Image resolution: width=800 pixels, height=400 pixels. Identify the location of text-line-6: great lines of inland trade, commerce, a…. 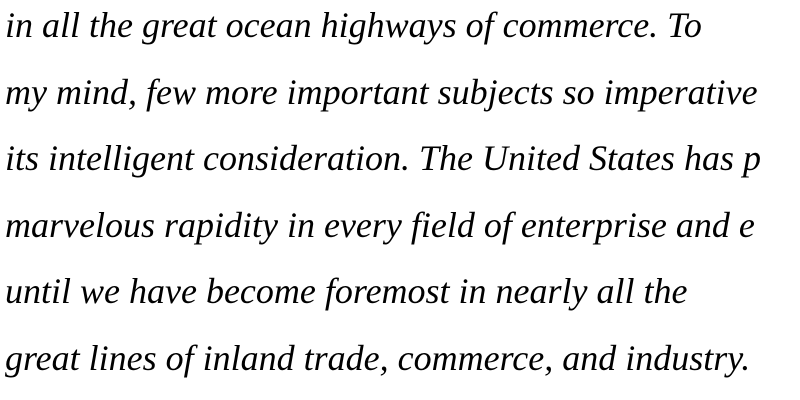
(378, 357).